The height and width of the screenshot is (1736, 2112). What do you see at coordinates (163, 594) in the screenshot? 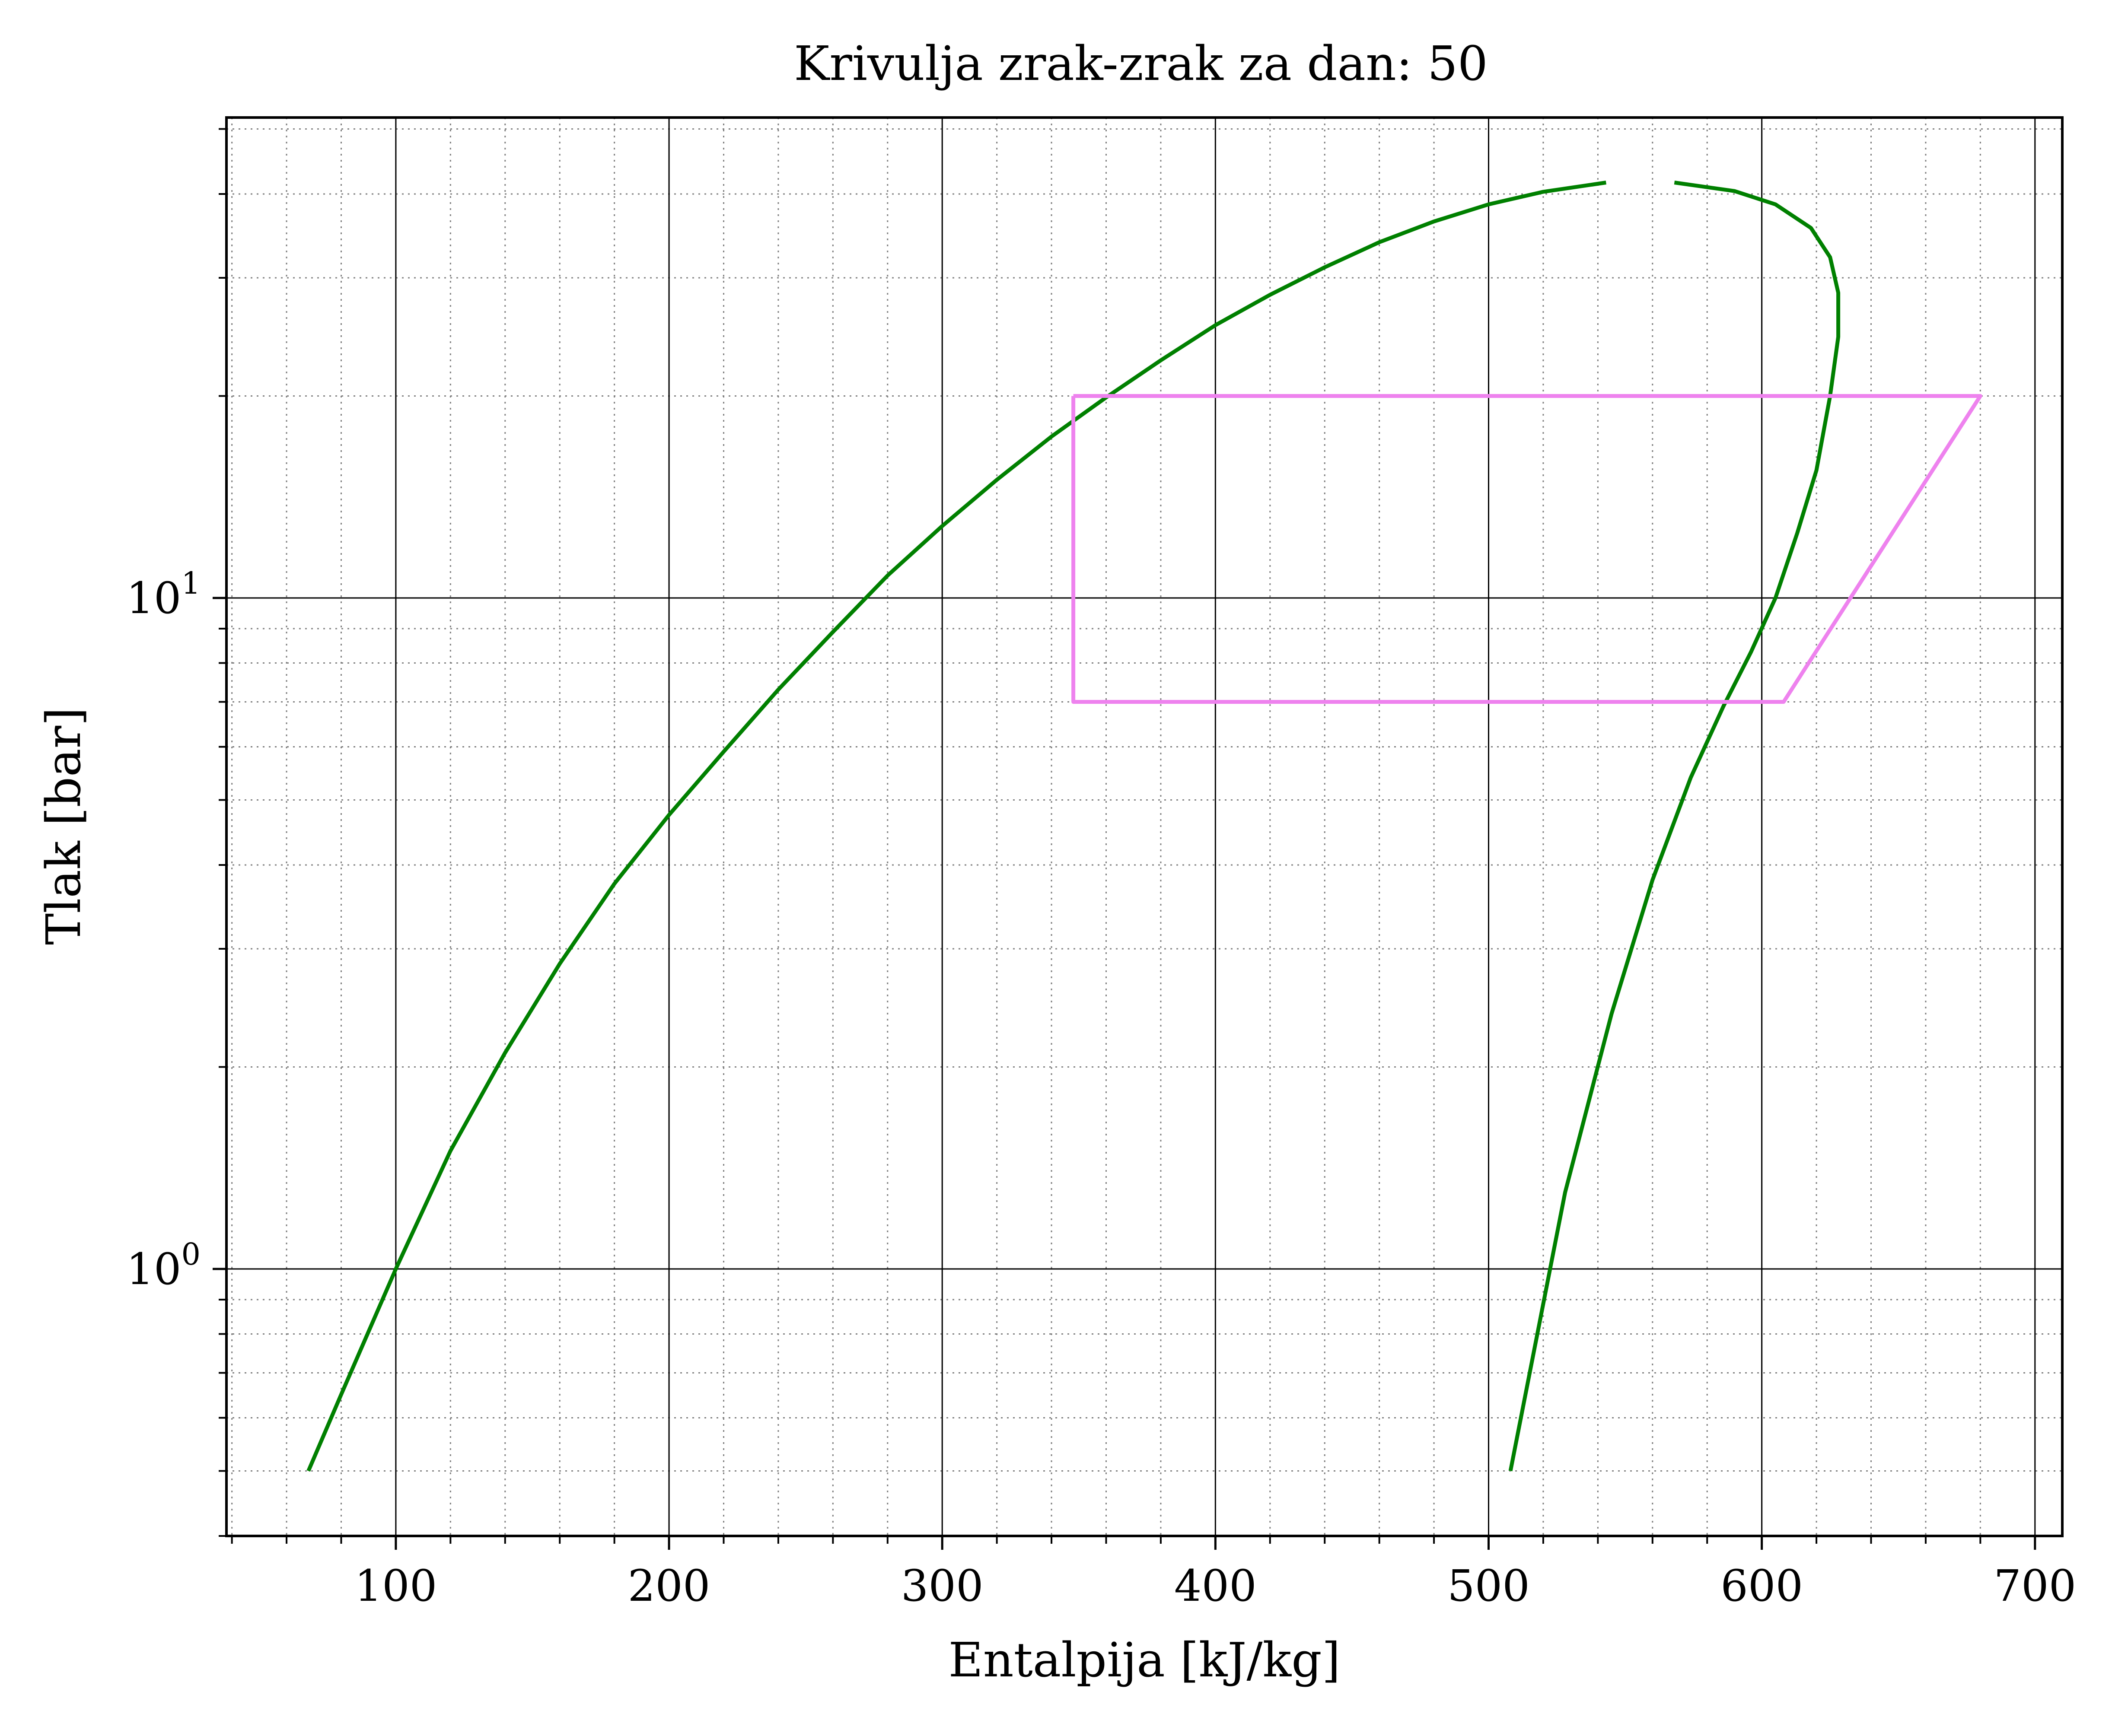
I see `y-tick-label: 10¹` at bounding box center [163, 594].